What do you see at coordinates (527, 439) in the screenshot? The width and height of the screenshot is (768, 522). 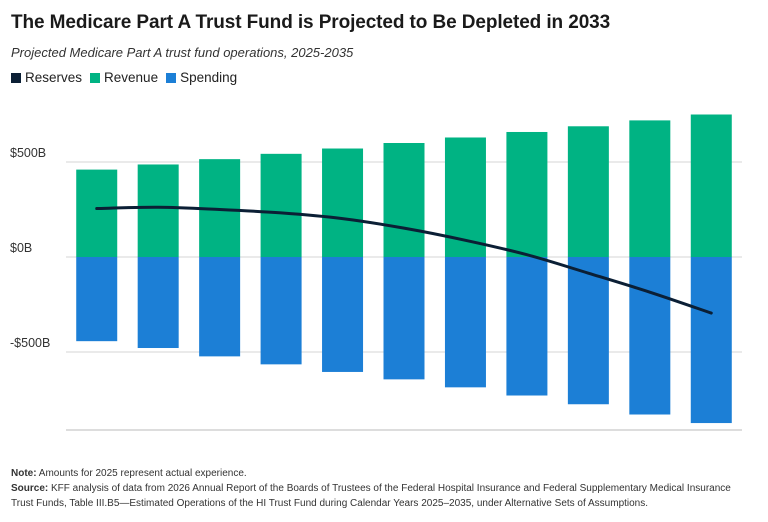 I see `x-tick-label-2032: 2032` at bounding box center [527, 439].